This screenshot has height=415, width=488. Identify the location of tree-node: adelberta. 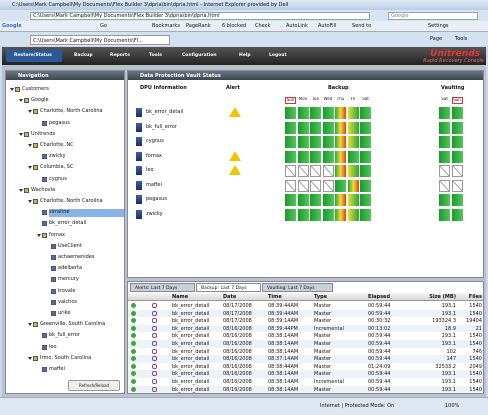
(70, 268).